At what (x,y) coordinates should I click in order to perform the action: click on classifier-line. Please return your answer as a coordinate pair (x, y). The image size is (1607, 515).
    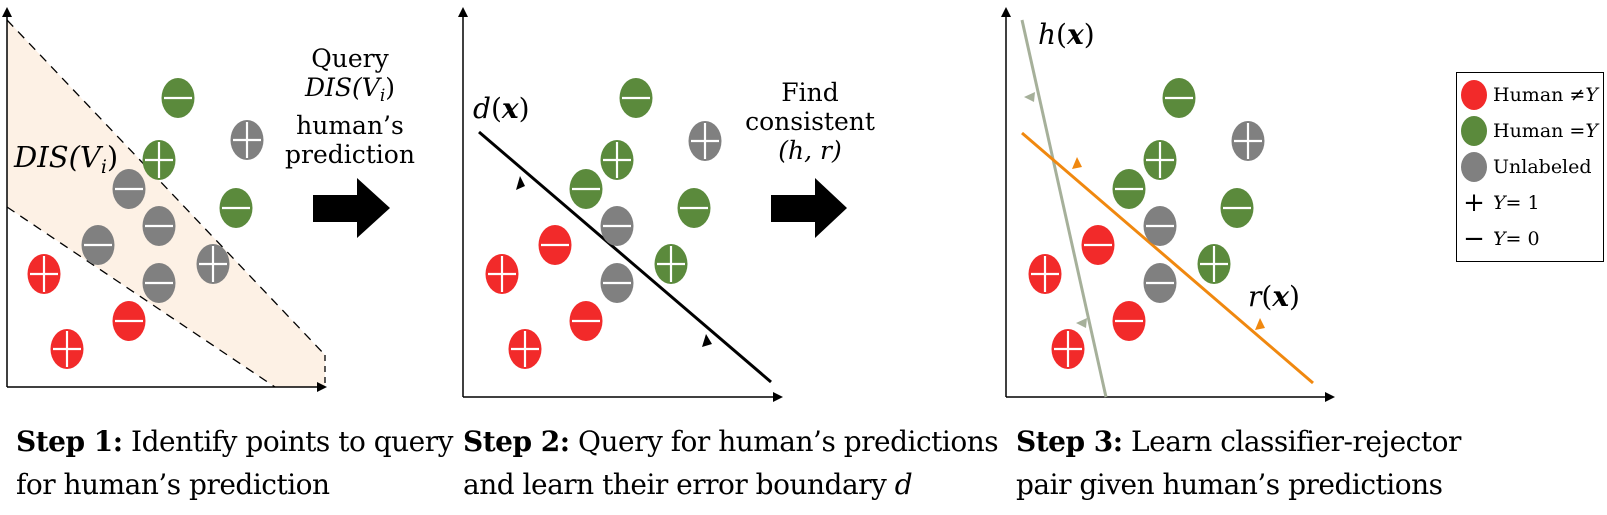
    Looking at the image, I should click on (1064, 208).